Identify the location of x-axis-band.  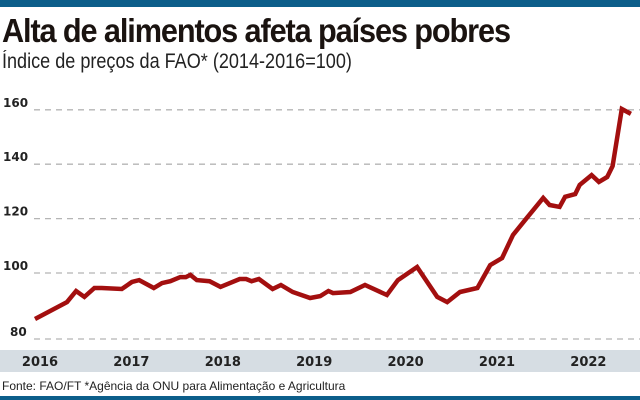
(320, 361).